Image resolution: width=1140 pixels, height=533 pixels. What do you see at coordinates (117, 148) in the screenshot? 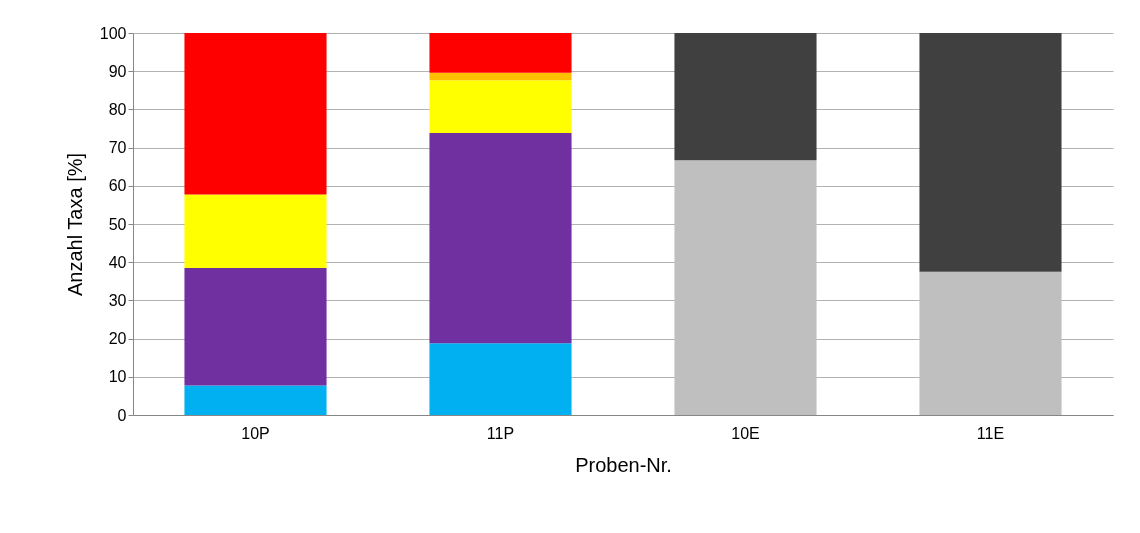
I see `y-tick-label: 70` at bounding box center [117, 148].